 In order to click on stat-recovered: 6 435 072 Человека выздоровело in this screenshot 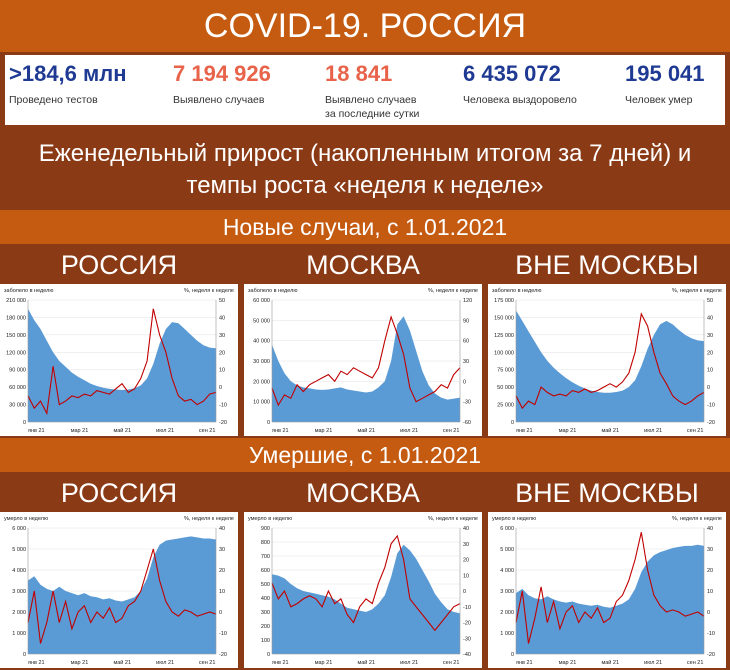, I will do `click(520, 84)`.